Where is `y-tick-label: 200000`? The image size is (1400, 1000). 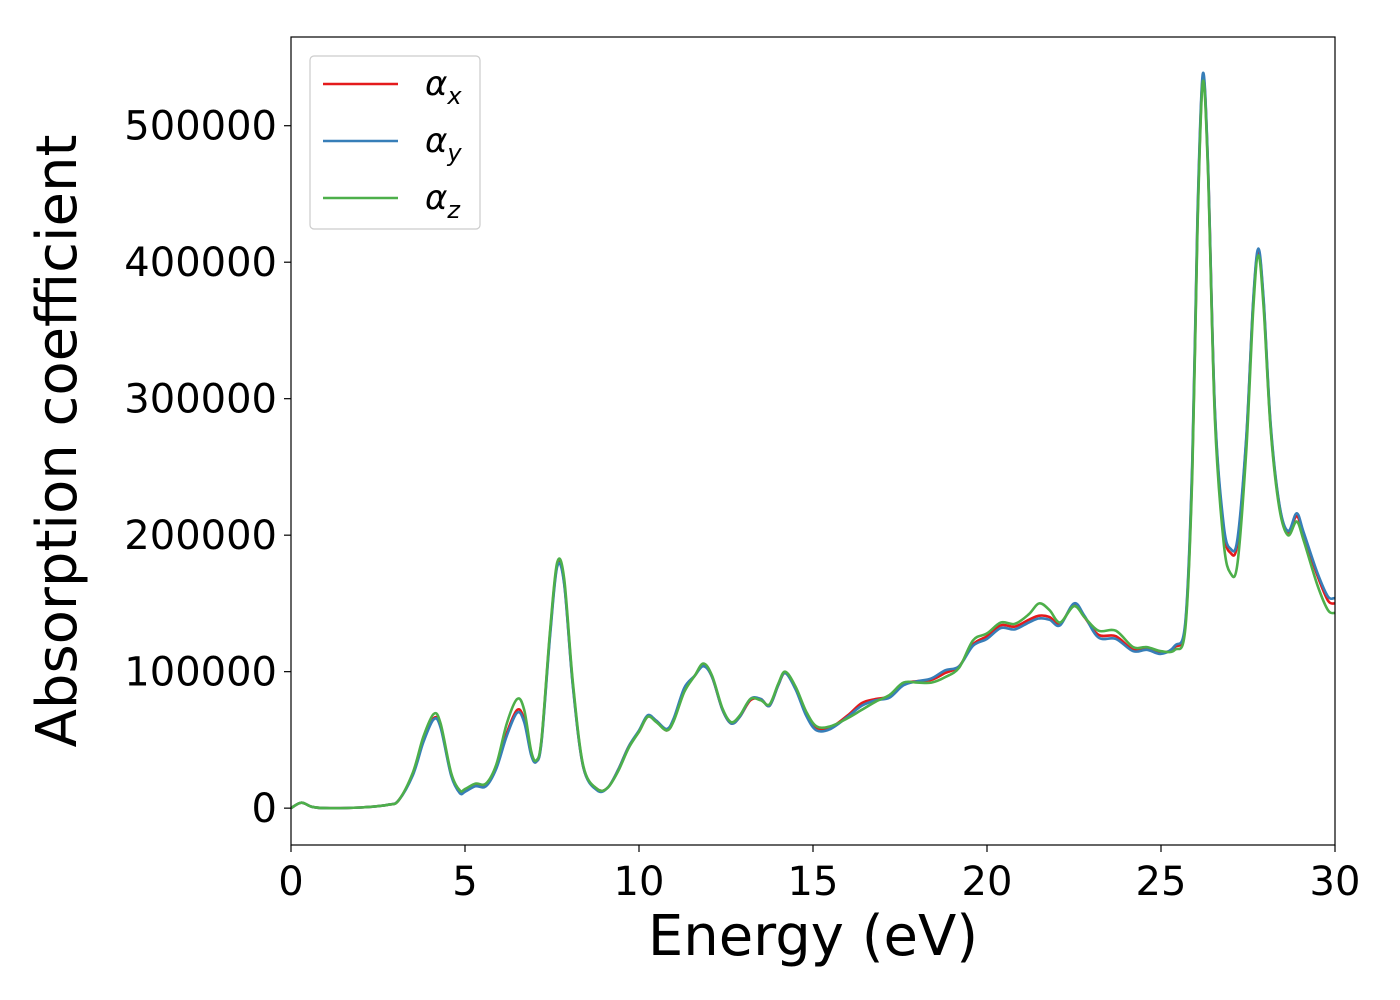
y-tick-label: 200000 is located at coordinates (200, 536).